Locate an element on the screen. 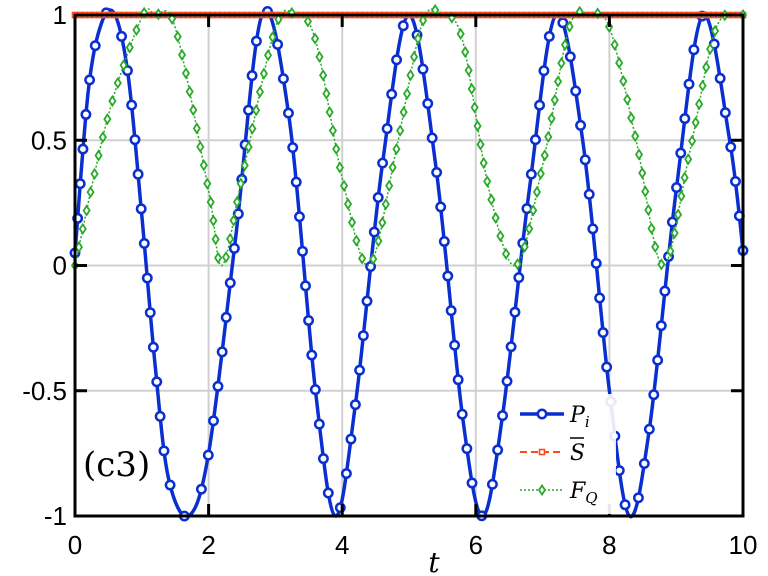 Image resolution: width=768 pixels, height=576 pixels. y-tick-label-3: -0.5 is located at coordinates (44, 391).